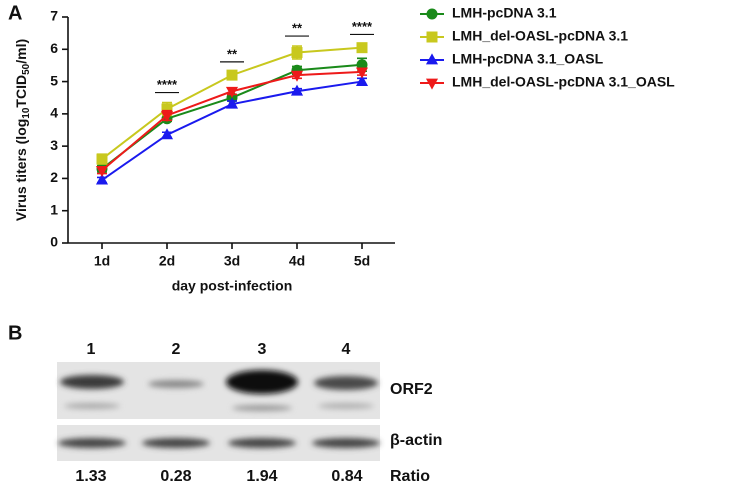 The height and width of the screenshot is (487, 733). Describe the element at coordinates (15, 13) in the screenshot. I see `panel-label: A` at that location.